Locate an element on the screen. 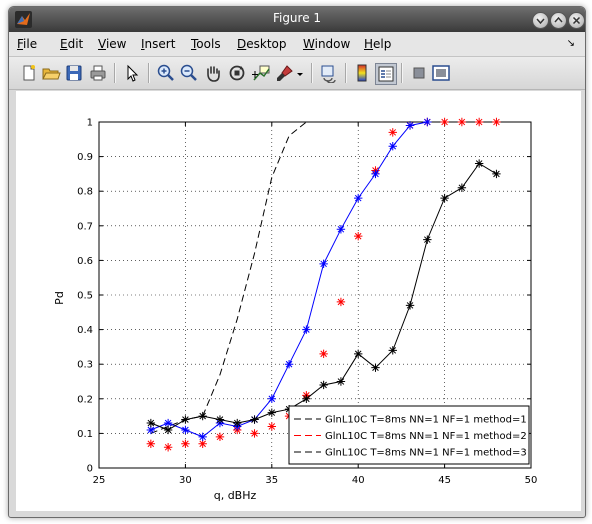 This screenshot has width=592, height=524. zoom-out-button is located at coordinates (189, 73).